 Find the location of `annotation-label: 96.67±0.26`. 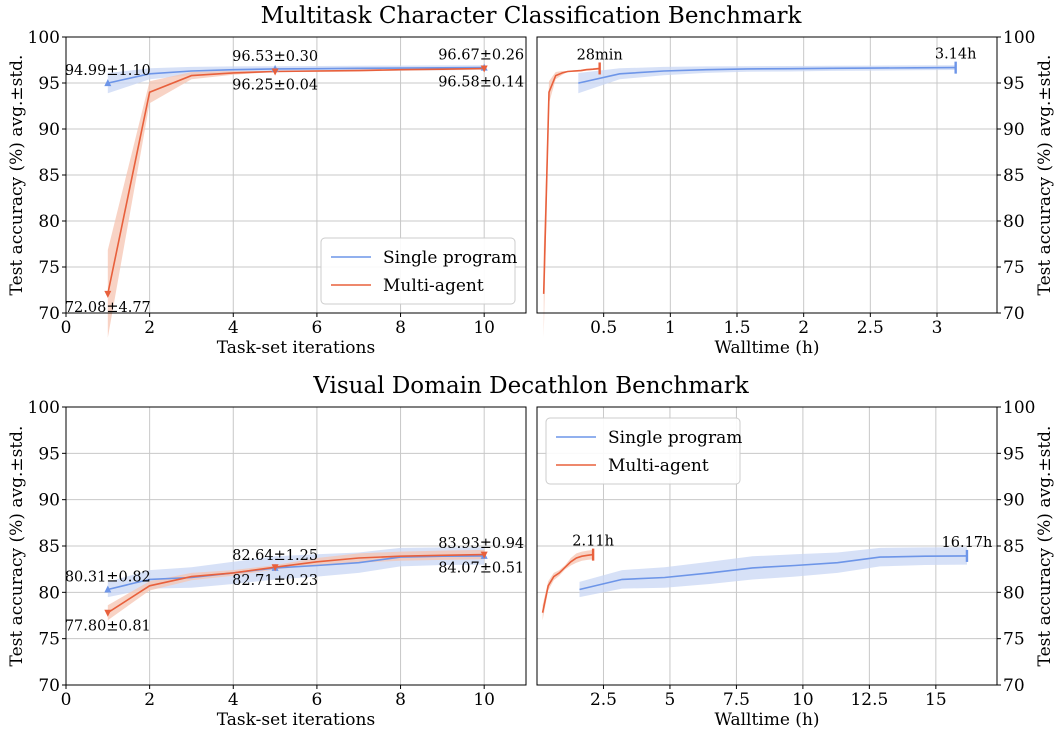

annotation-label: 96.67±0.26 is located at coordinates (481, 56).